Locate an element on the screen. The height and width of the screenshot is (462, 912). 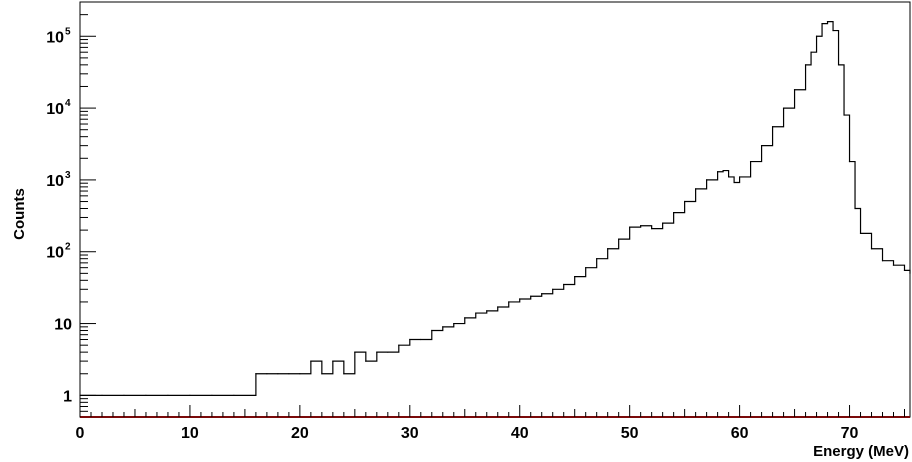
x-tick-label: 60 is located at coordinates (740, 433).